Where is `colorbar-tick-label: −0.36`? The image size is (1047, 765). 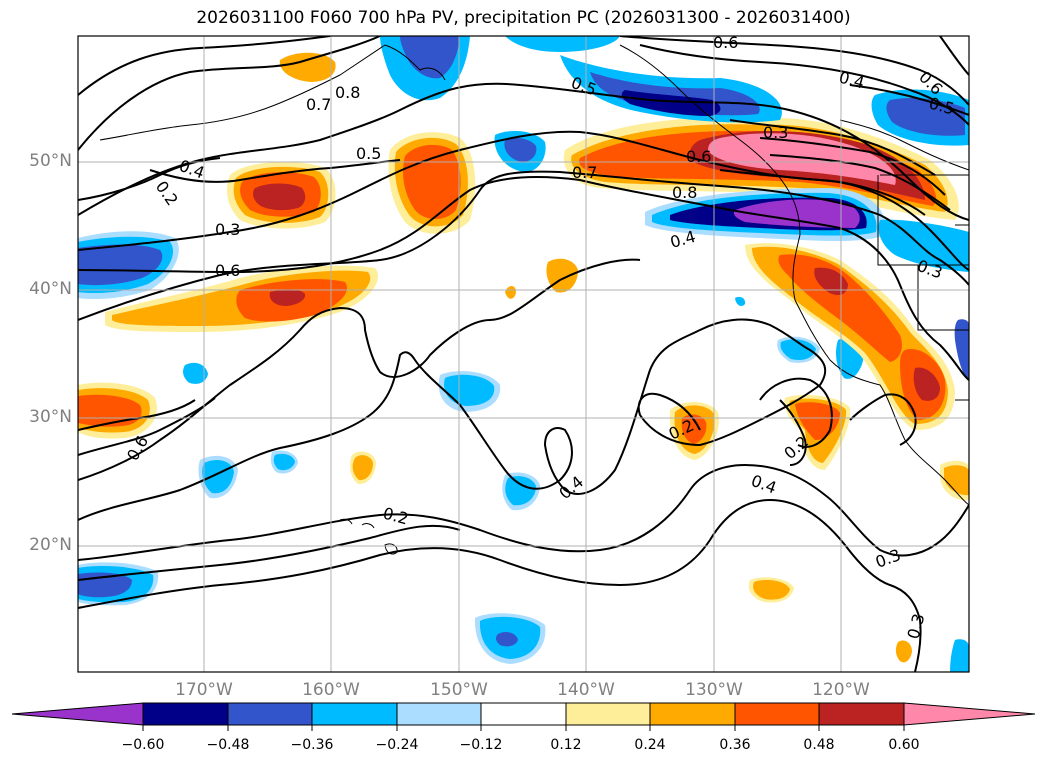
colorbar-tick-label: −0.36 is located at coordinates (312, 745).